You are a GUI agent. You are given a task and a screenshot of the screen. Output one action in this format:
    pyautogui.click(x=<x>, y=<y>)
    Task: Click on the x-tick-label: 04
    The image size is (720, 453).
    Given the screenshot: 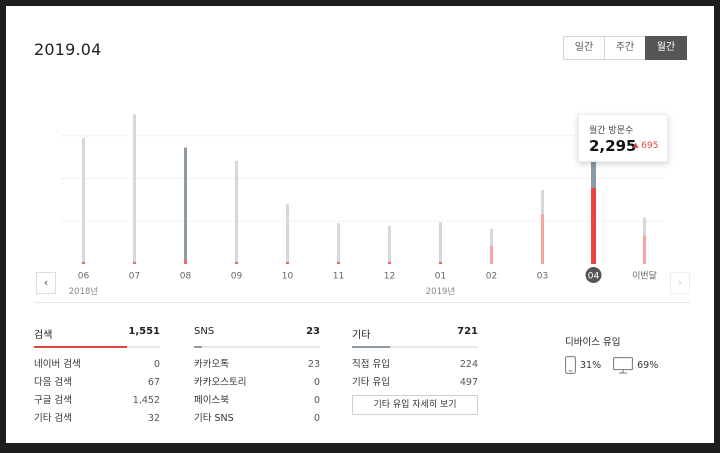 What is the action you would take?
    pyautogui.click(x=594, y=277)
    